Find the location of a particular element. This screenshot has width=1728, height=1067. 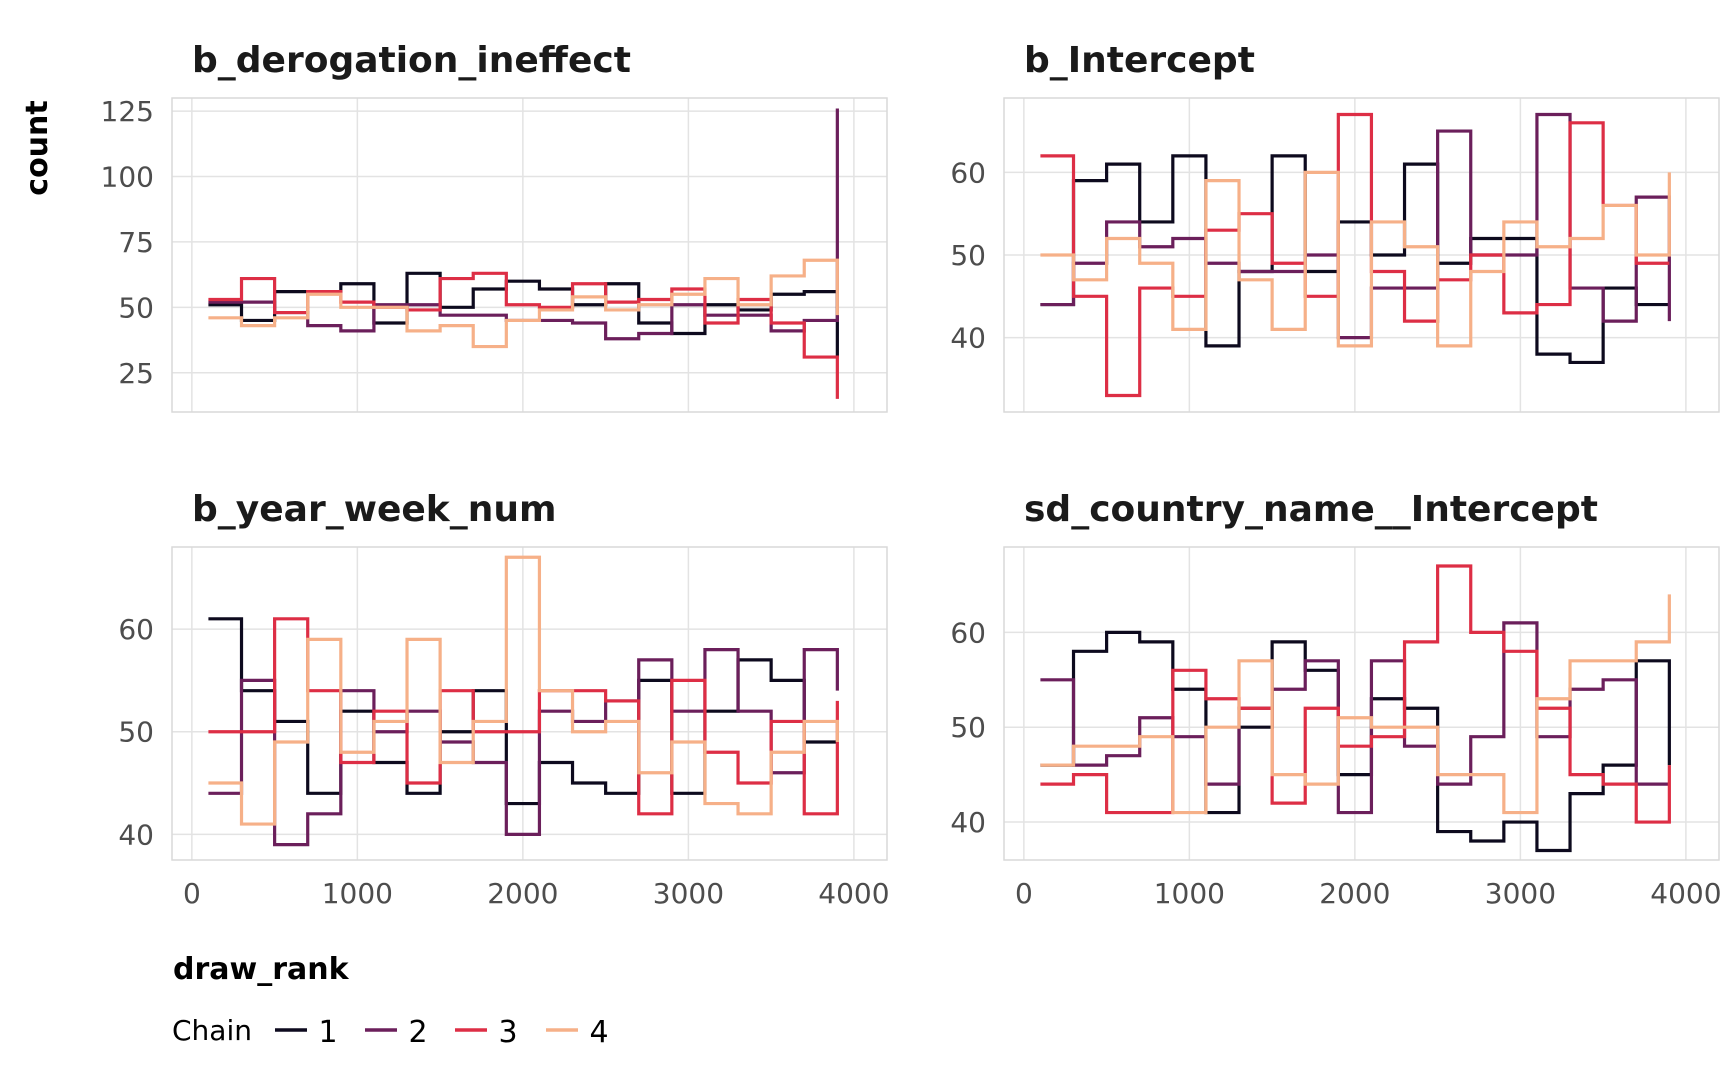

legend-label-3: 3 is located at coordinates (507, 1032).